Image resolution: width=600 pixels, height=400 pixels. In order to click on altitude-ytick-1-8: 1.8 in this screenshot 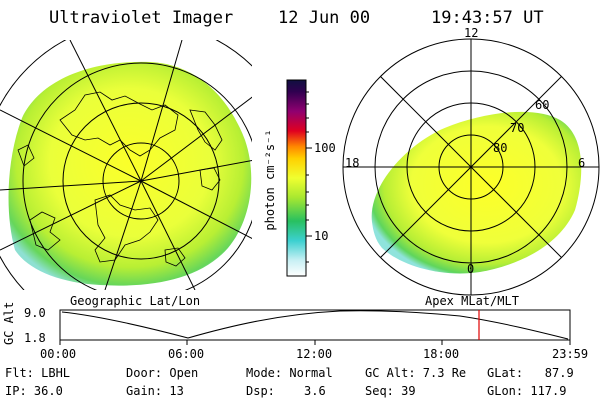, I will do `click(35, 338)`.